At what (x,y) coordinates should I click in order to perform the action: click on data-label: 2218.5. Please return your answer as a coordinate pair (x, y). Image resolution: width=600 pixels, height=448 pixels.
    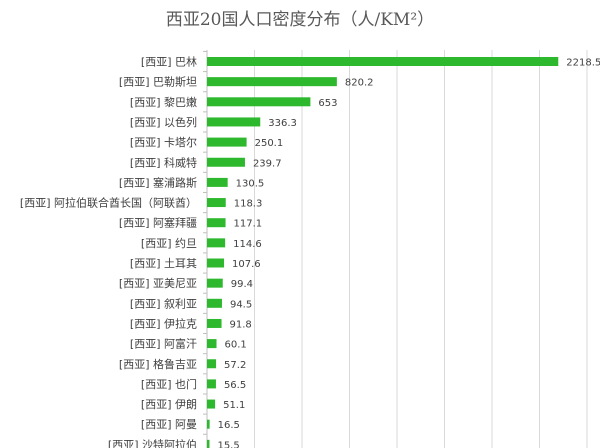
    Looking at the image, I should click on (583, 63).